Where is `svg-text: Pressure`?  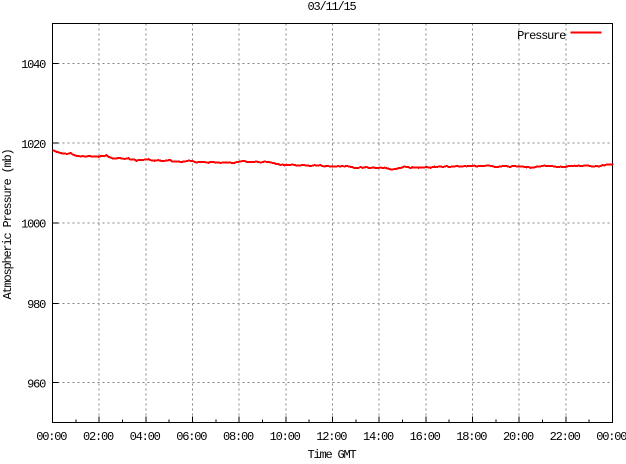
svg-text: Pressure is located at coordinates (541, 36).